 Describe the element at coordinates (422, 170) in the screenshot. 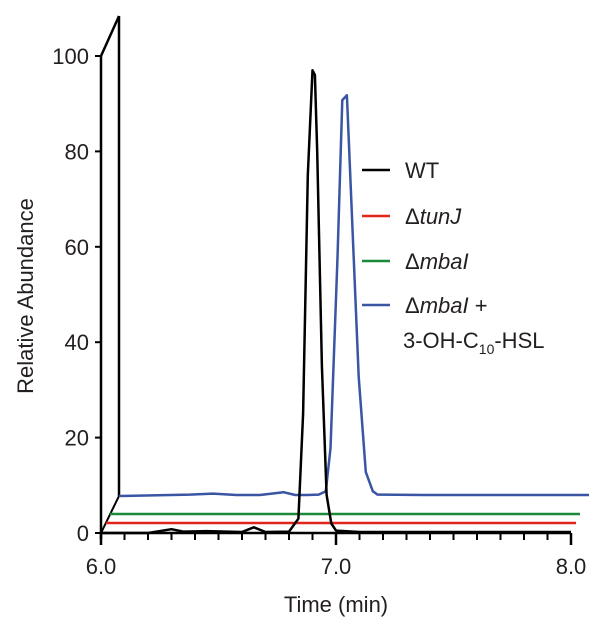

I see `legend-label-wt: WT` at that location.